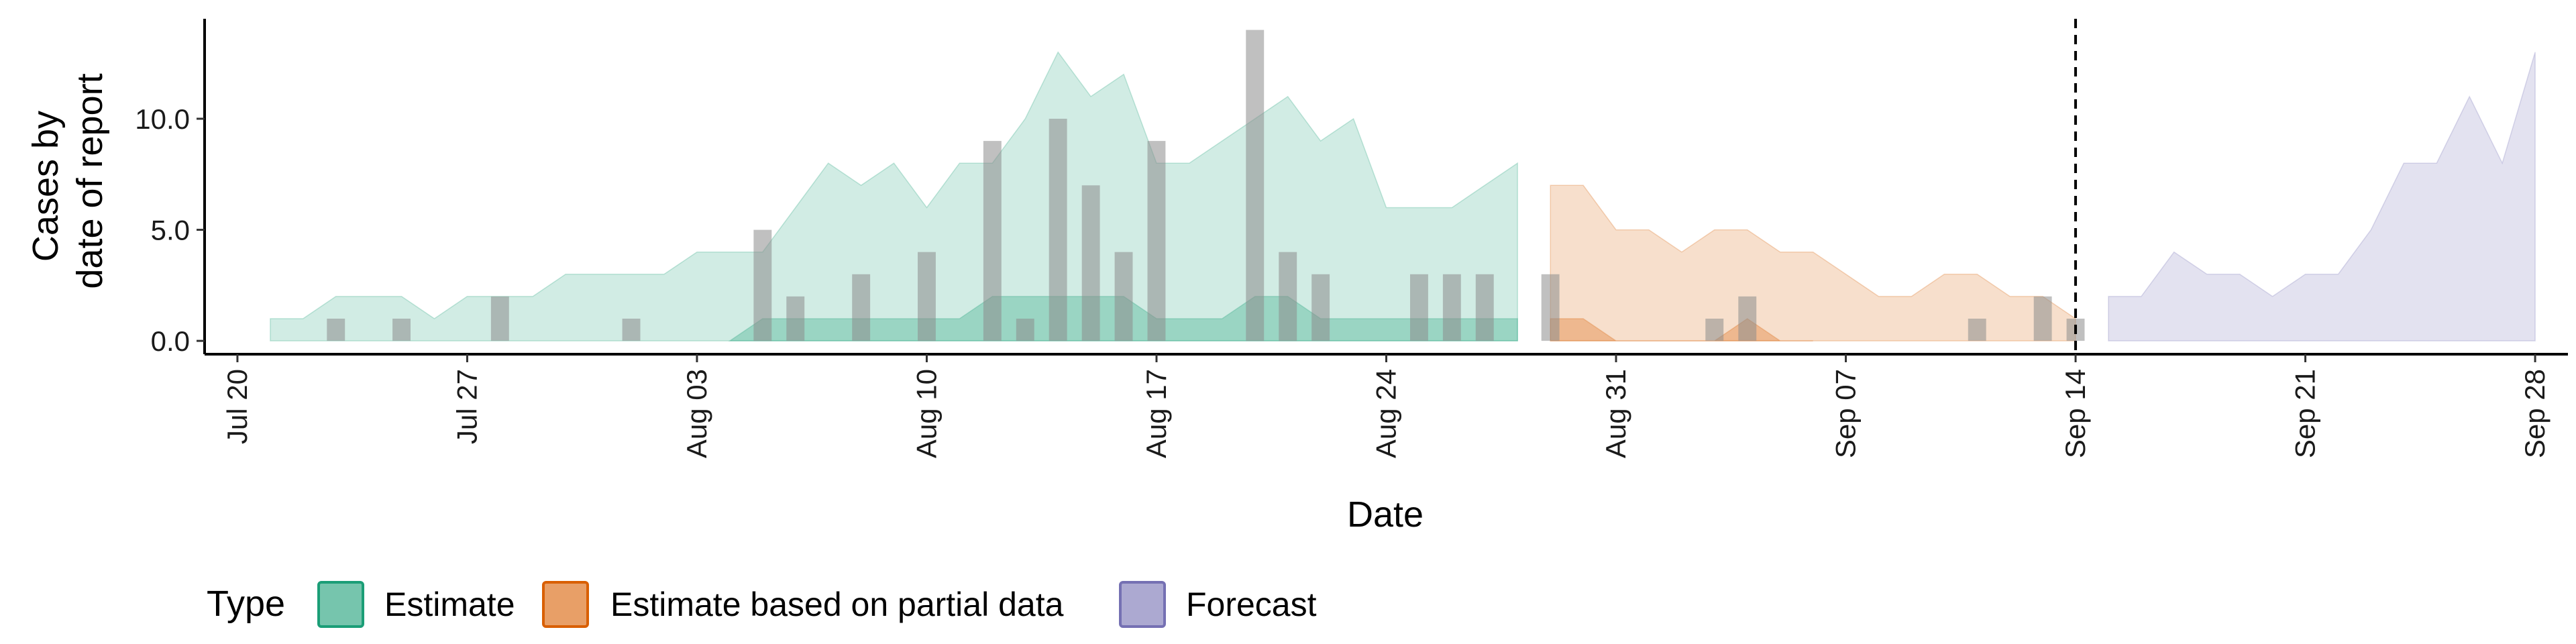  I want to click on ribbon-2-outer, so click(2322, 196).